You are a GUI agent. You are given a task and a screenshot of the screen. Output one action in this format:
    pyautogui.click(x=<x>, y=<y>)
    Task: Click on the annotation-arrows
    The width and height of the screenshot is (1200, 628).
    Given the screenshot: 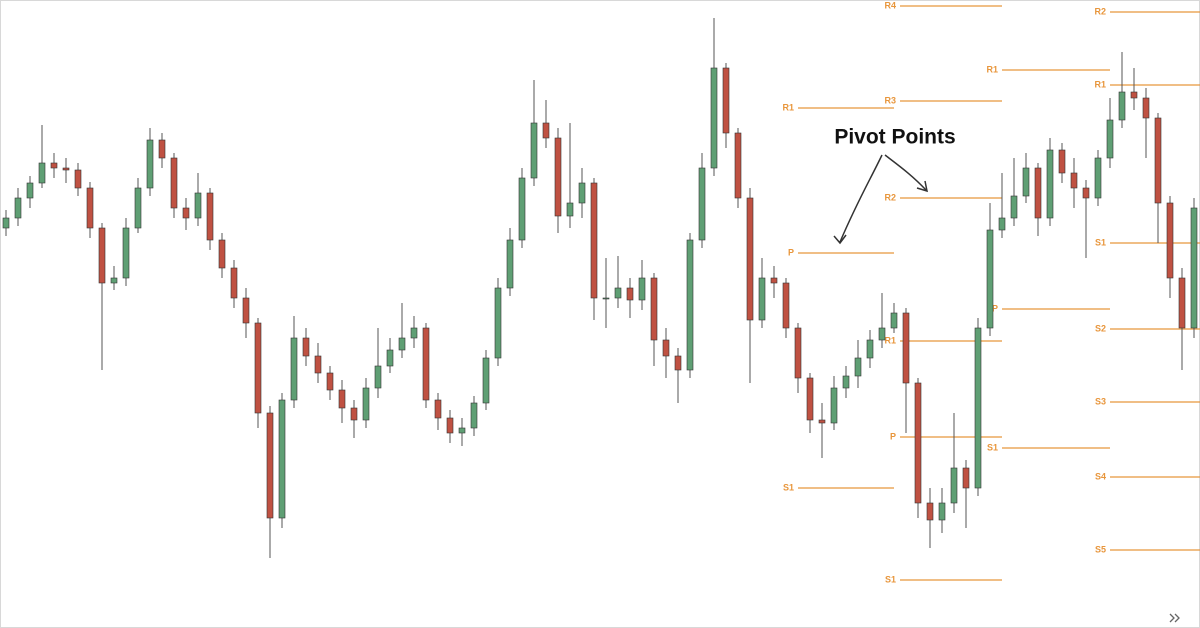 What is the action you would take?
    pyautogui.click(x=880, y=199)
    